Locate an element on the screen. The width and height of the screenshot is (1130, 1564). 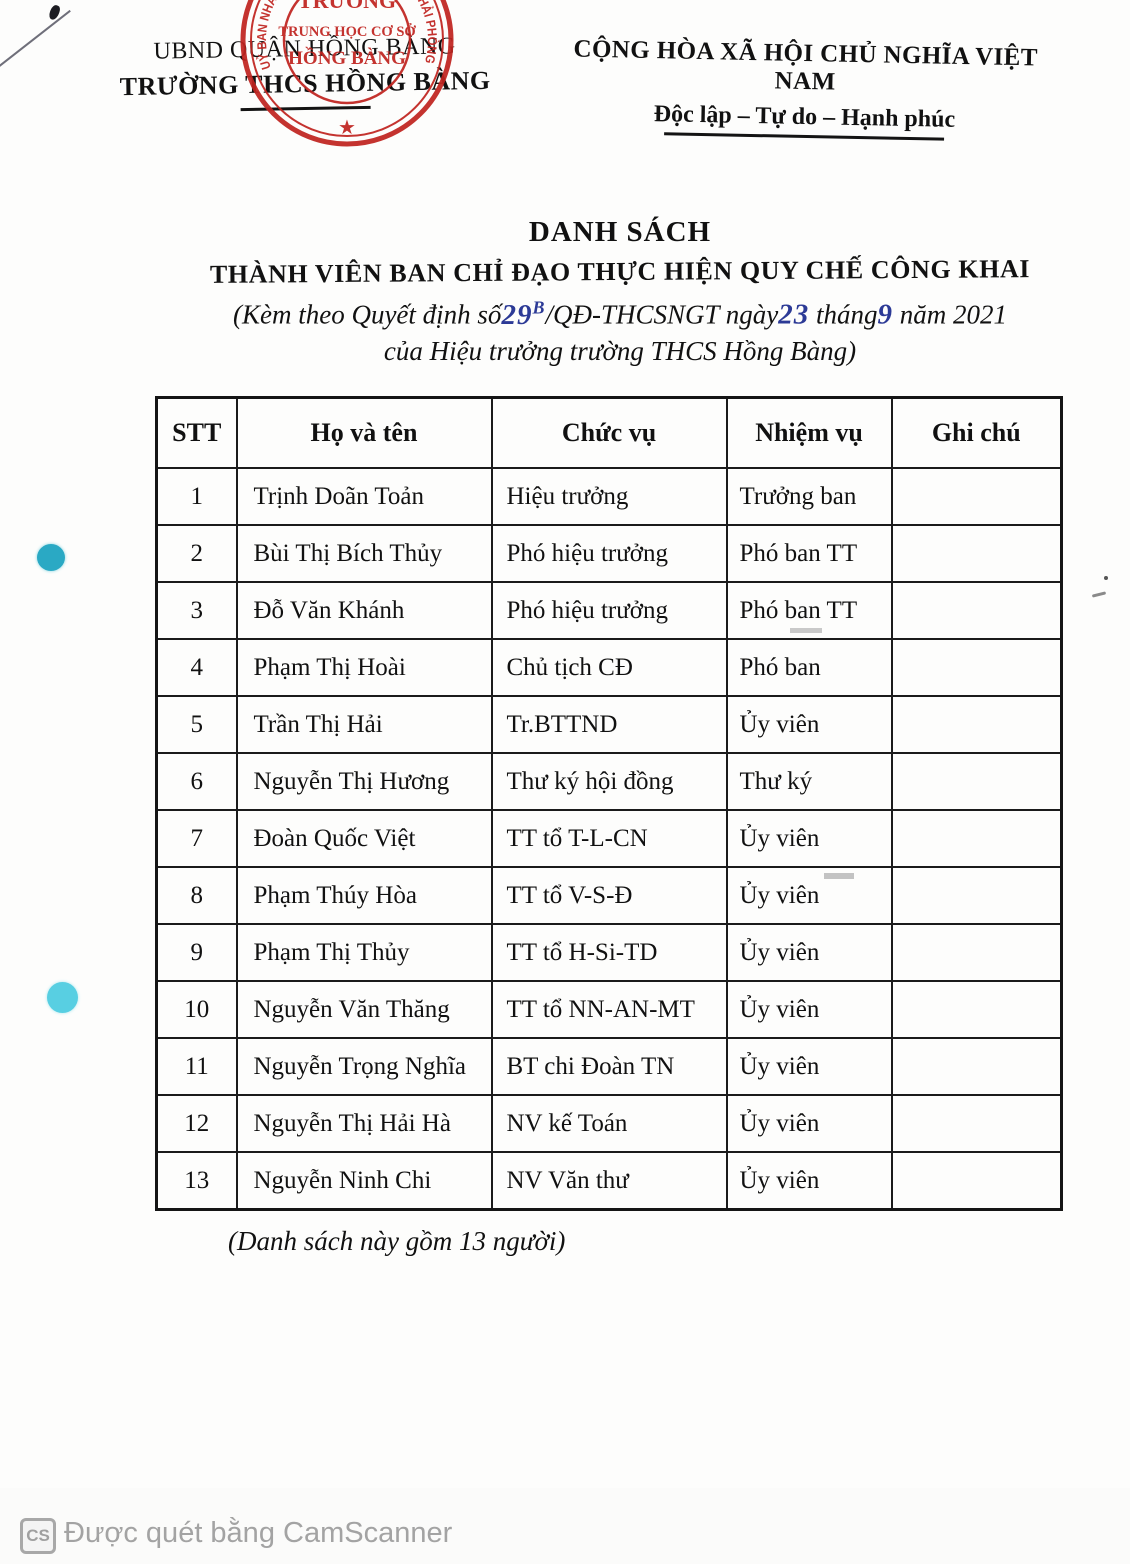
cell-stt: 5 is located at coordinates (196, 724).